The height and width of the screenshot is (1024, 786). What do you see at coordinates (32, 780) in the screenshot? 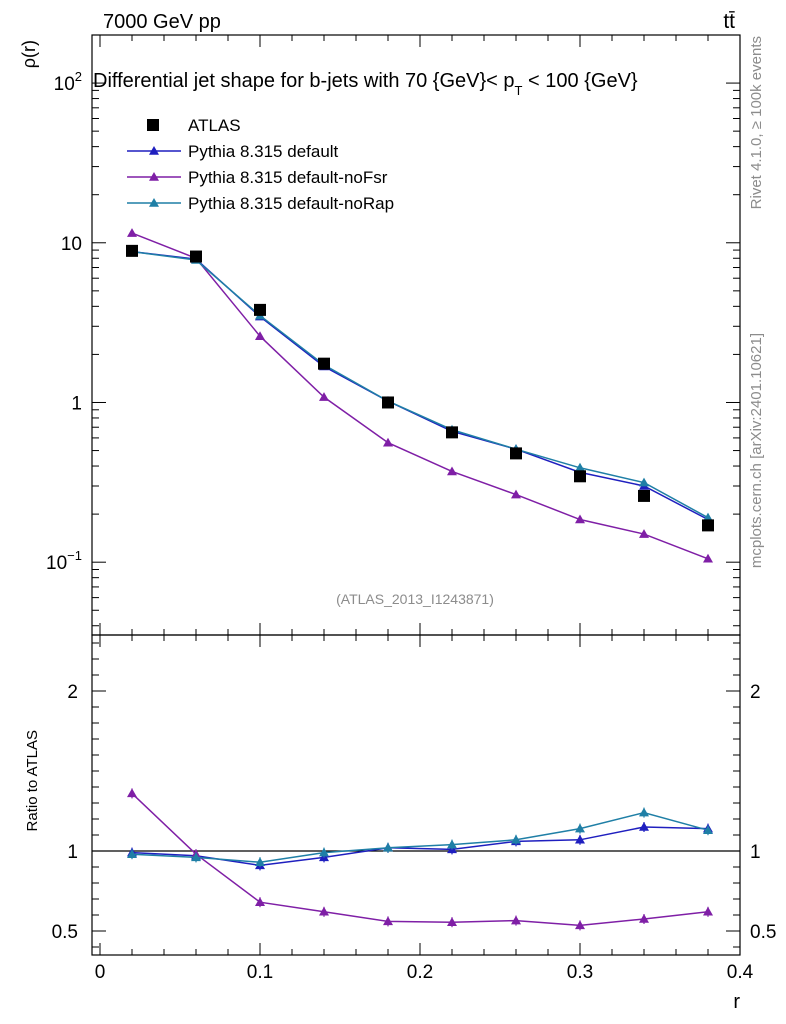
I see `y-axis-label-bottom: Ratio to ATLAS` at bounding box center [32, 780].